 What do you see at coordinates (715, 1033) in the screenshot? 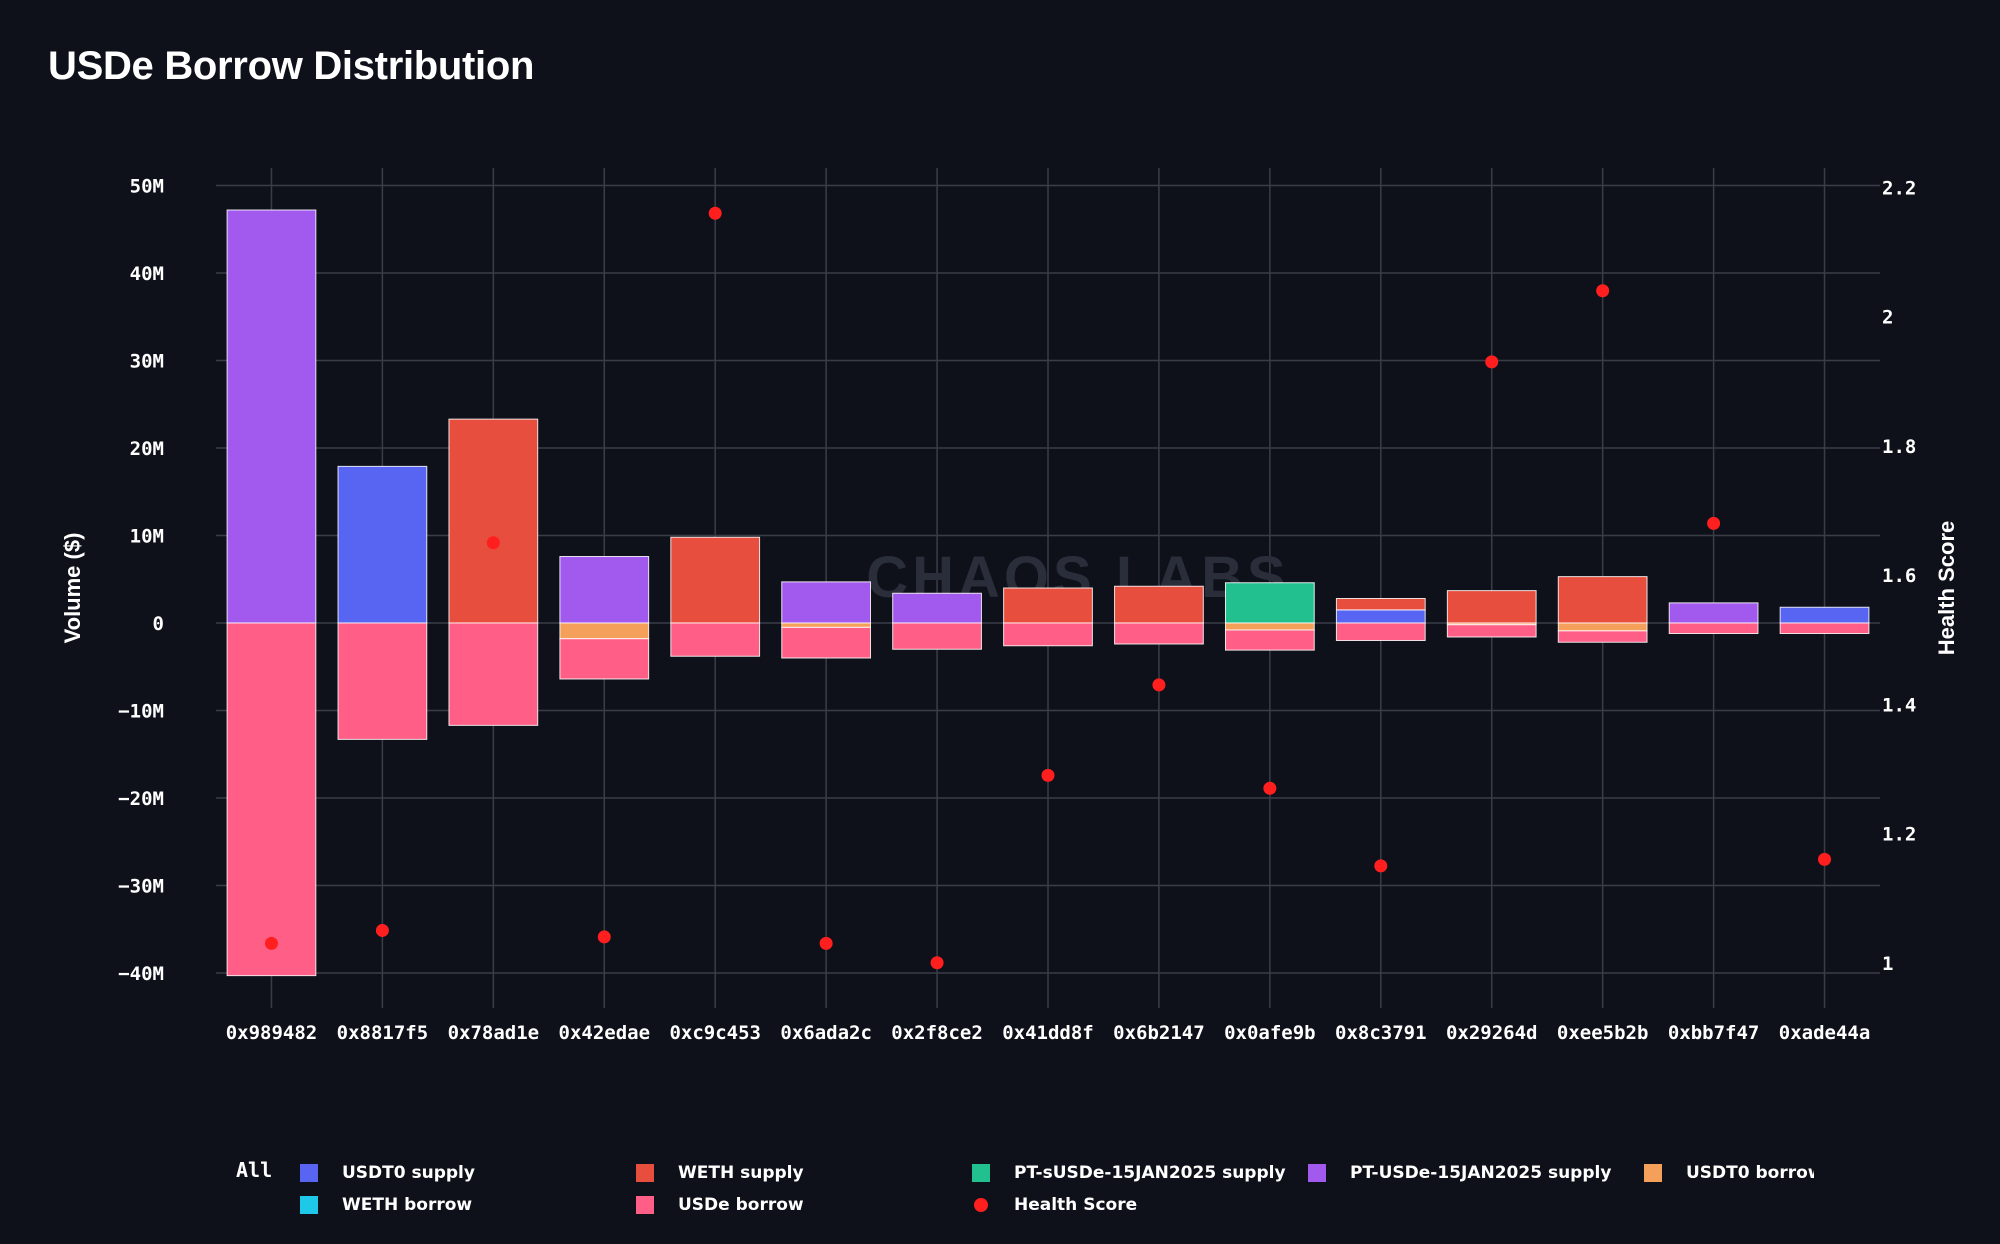
I see `x-tick-label: 0xc9c453` at bounding box center [715, 1033].